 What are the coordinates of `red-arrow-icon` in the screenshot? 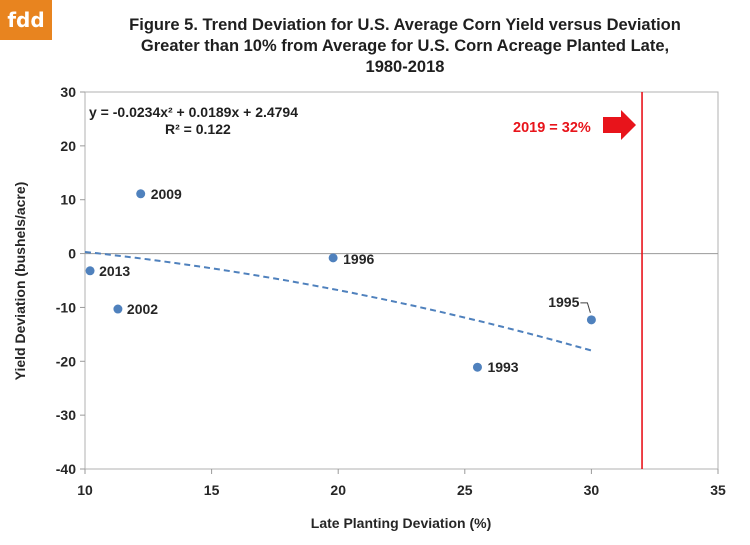 It's located at (619, 125).